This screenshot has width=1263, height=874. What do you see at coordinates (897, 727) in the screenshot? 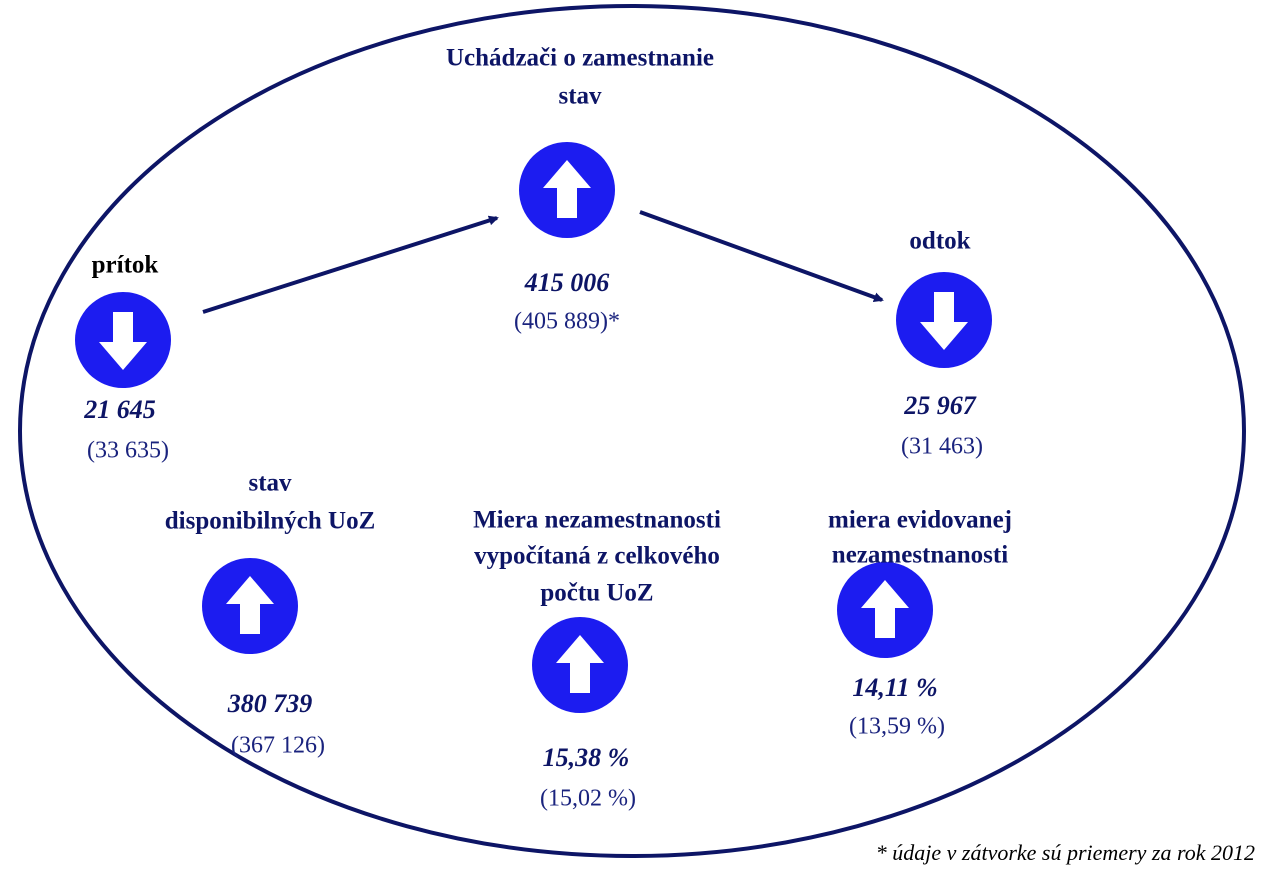
I see `node-average: (13,59 %)` at bounding box center [897, 727].